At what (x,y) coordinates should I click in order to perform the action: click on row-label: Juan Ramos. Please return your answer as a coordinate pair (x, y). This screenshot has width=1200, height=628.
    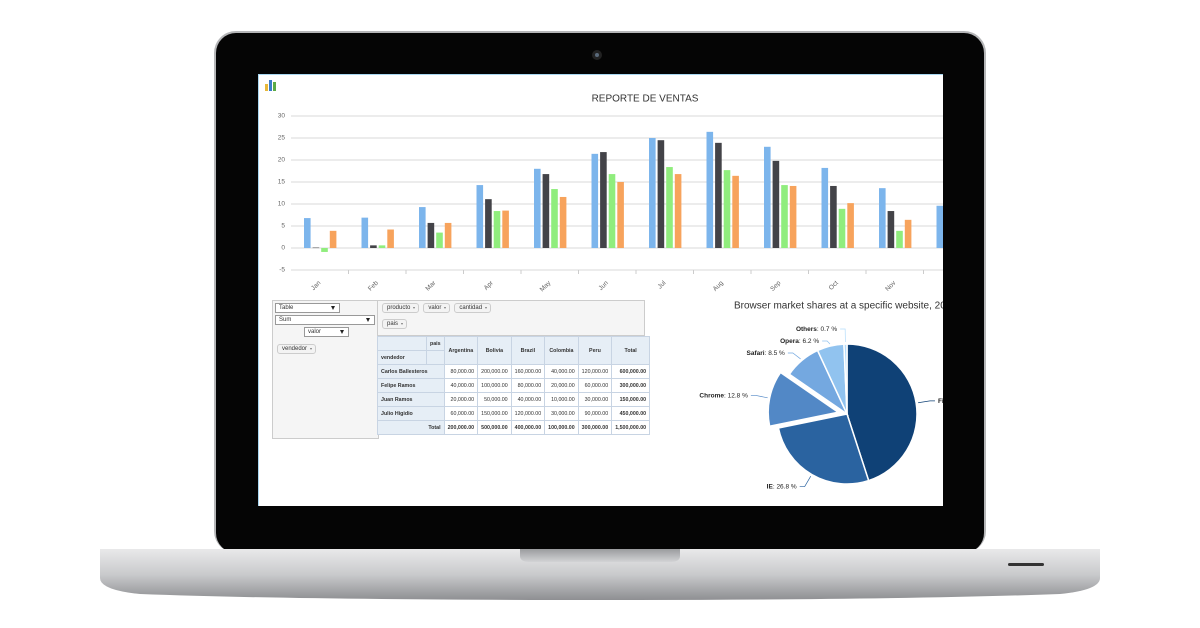
    Looking at the image, I should click on (411, 399).